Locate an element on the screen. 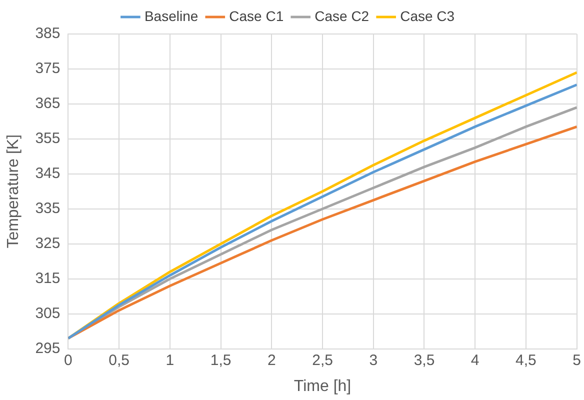  y-tick-label: 355 is located at coordinates (47, 139).